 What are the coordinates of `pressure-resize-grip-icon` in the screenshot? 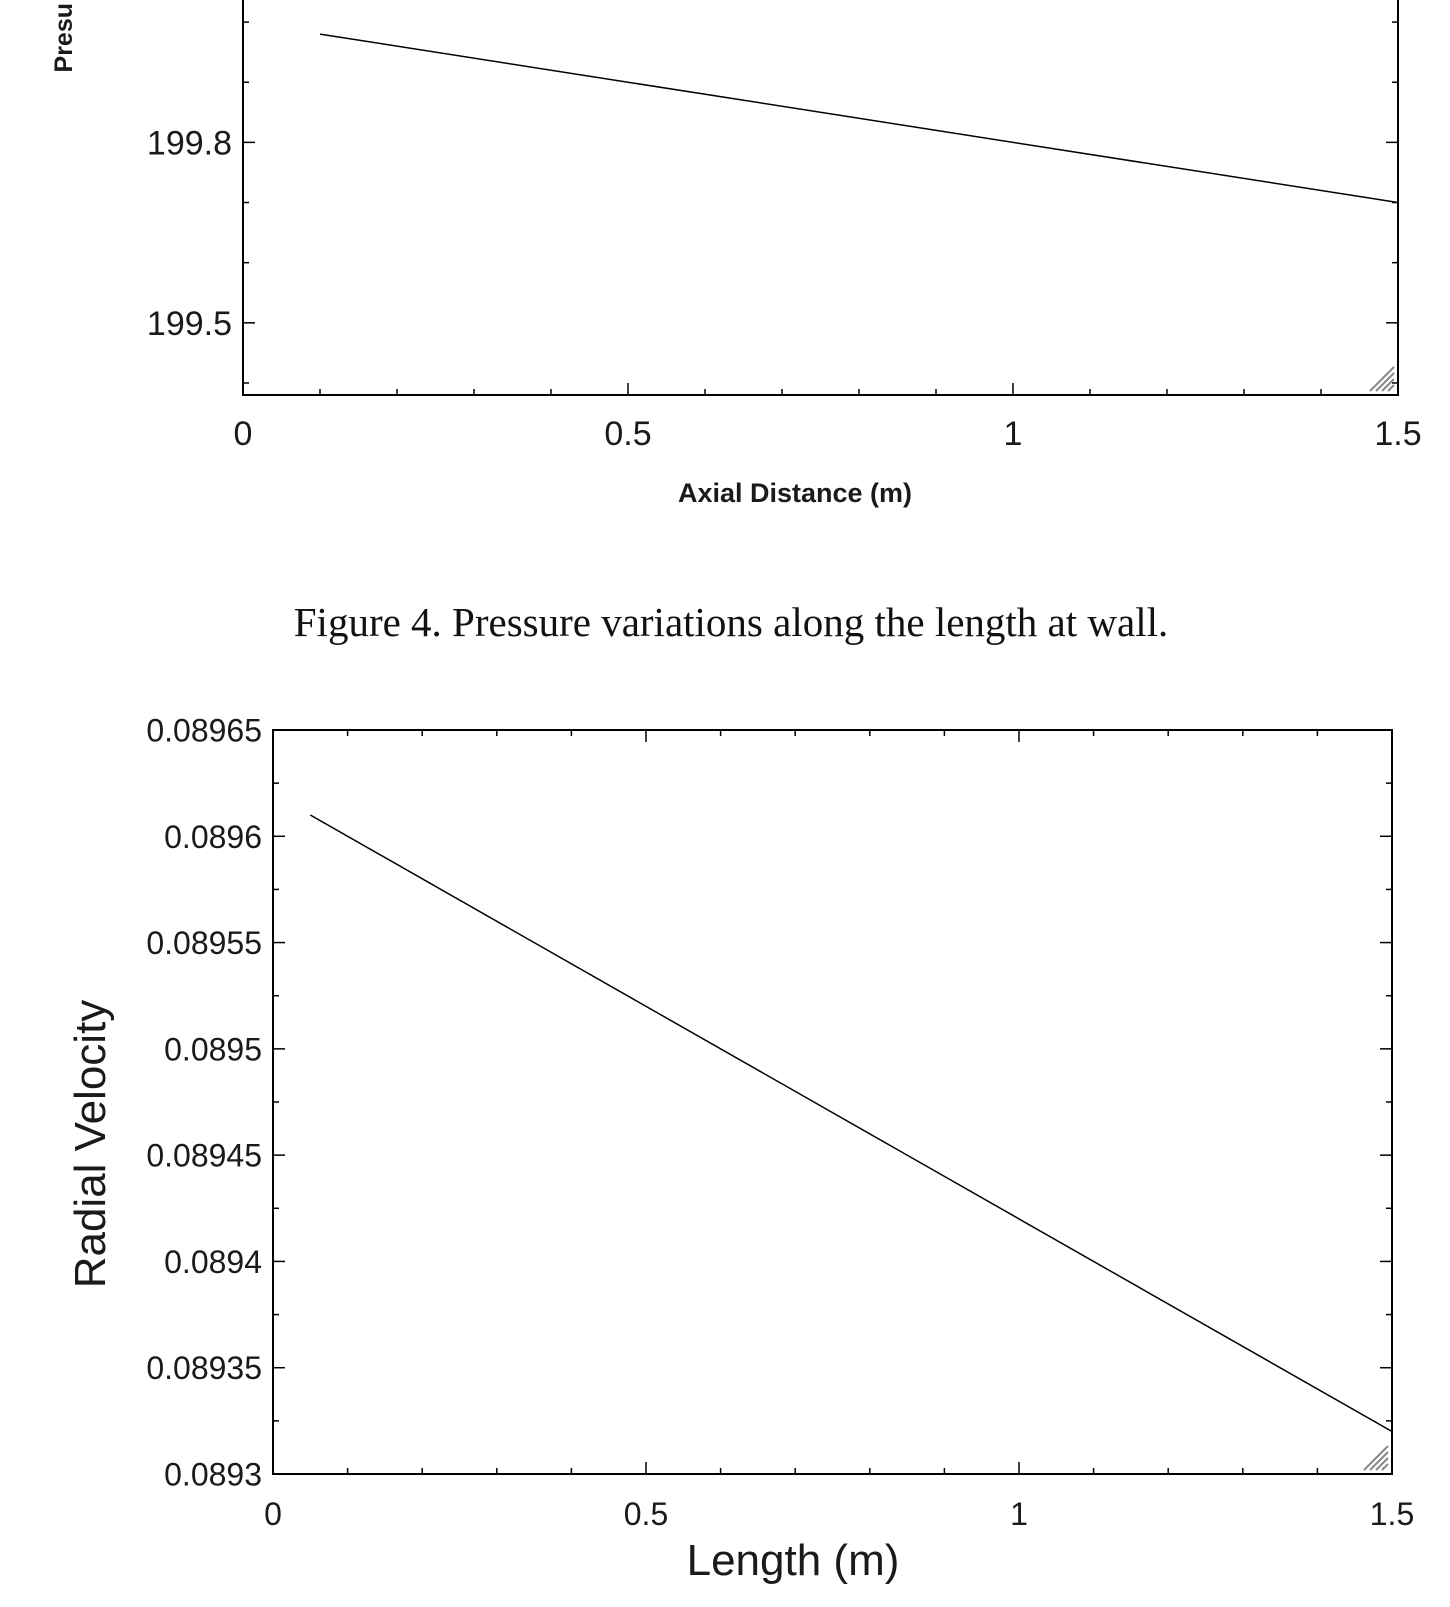 It's located at (1382, 379).